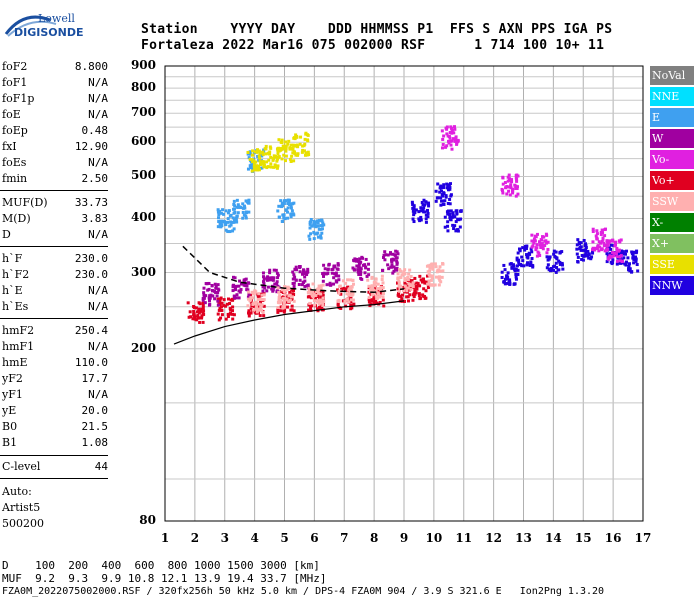 The height and width of the screenshot is (600, 700). What do you see at coordinates (91, 146) in the screenshot?
I see `param-value: 12.90` at bounding box center [91, 146].